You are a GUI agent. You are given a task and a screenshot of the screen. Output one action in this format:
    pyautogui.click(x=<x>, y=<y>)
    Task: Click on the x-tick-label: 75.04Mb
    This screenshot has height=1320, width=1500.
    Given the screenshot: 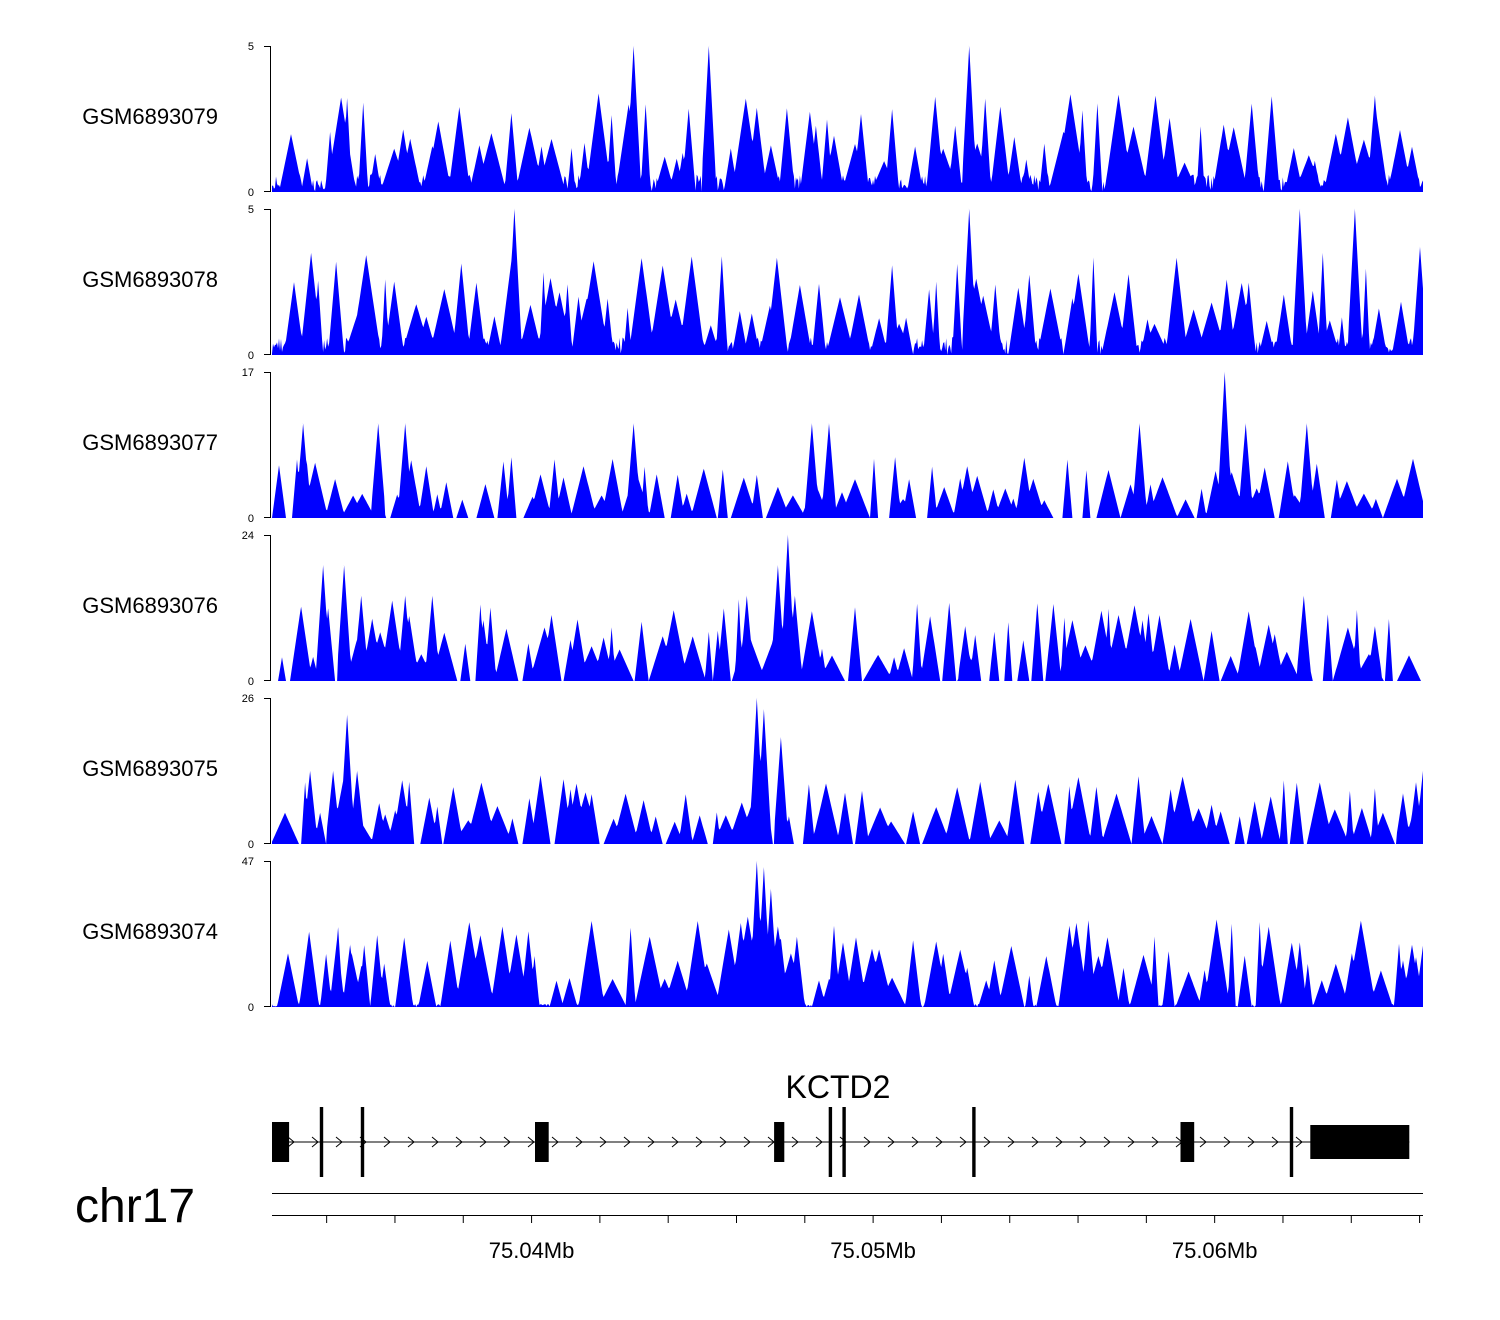 What is the action you would take?
    pyautogui.click(x=532, y=1250)
    